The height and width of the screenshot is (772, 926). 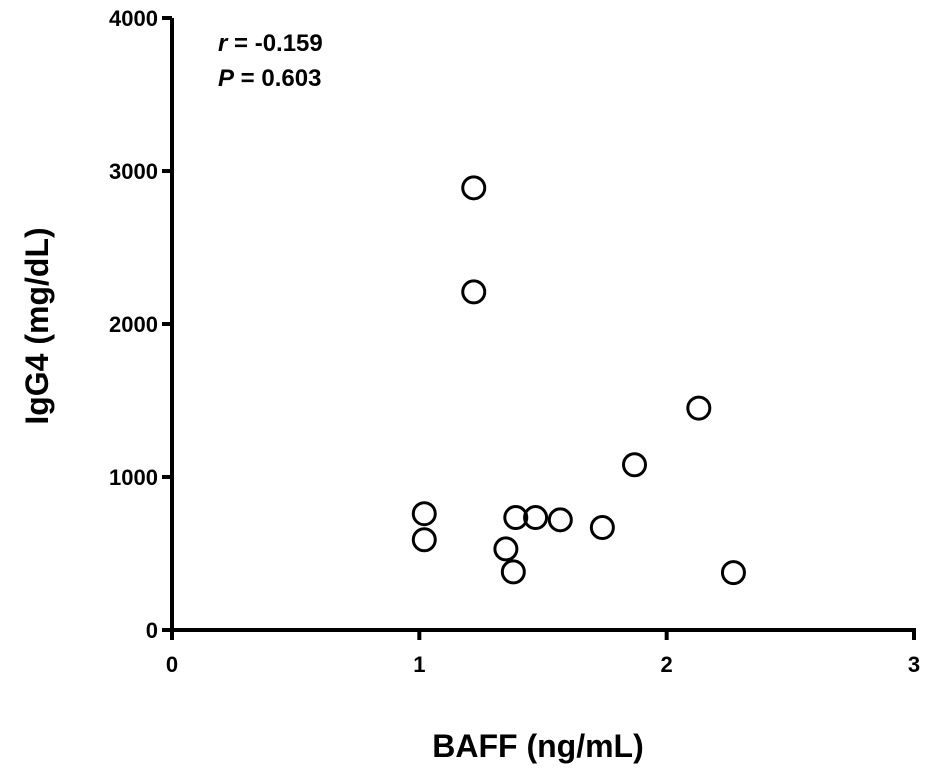 I want to click on x-tick-label: 0, so click(x=172, y=664).